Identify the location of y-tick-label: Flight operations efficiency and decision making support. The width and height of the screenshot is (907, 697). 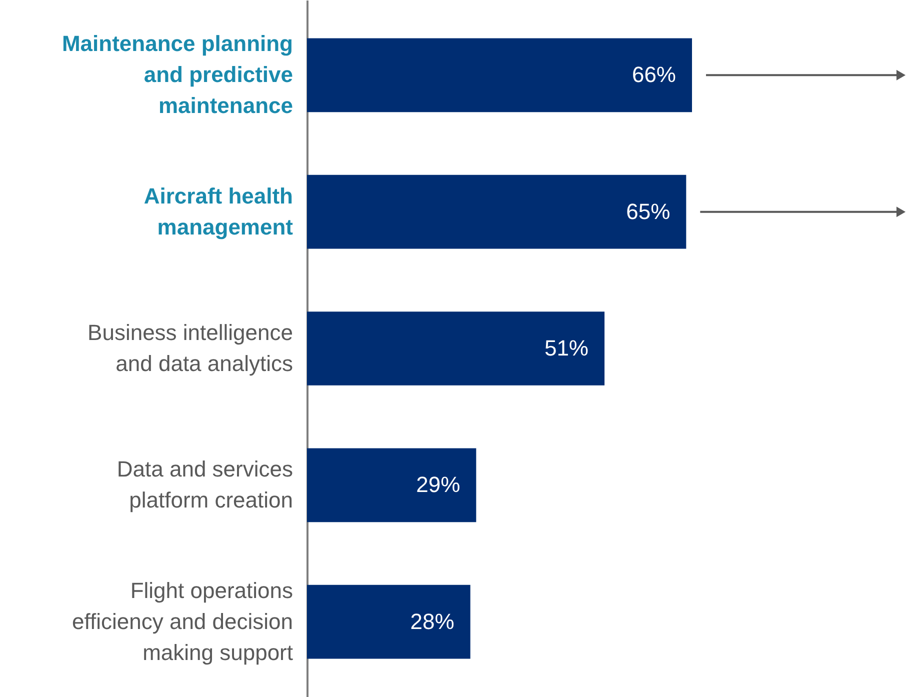
(182, 621).